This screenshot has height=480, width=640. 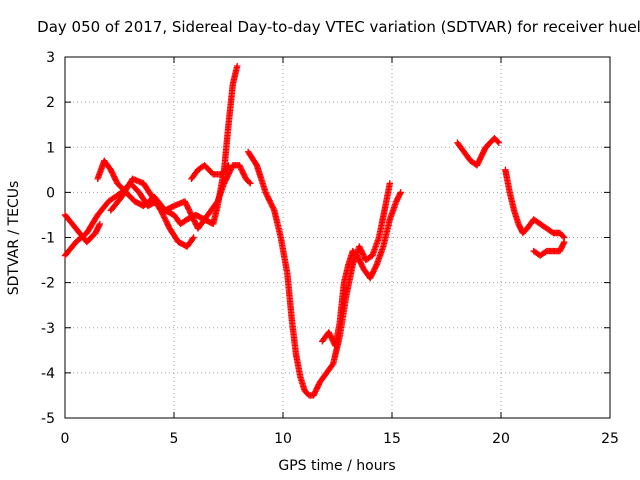 I want to click on x-tick-label: 5, so click(x=174, y=439).